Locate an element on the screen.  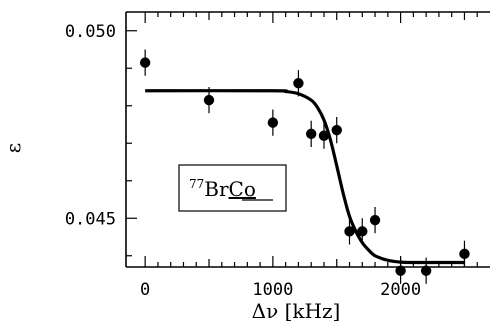
legend-partner: Co is located at coordinates (242, 189).